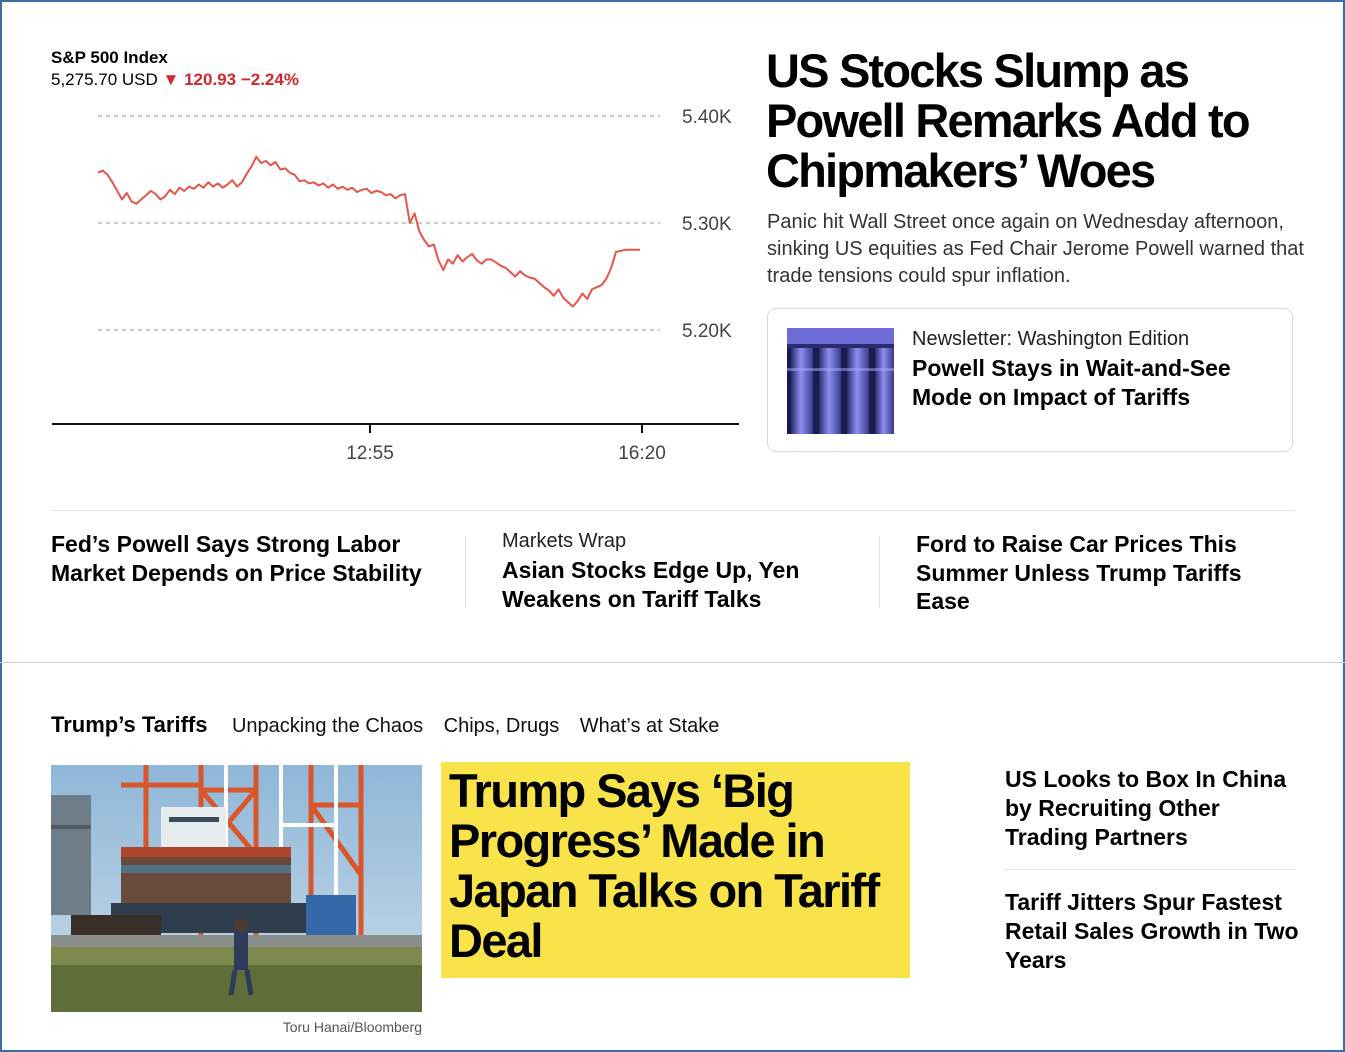 This screenshot has width=1345, height=1052. What do you see at coordinates (501, 726) in the screenshot?
I see `nav-link-chips-drugs: Chips, Drugs` at bounding box center [501, 726].